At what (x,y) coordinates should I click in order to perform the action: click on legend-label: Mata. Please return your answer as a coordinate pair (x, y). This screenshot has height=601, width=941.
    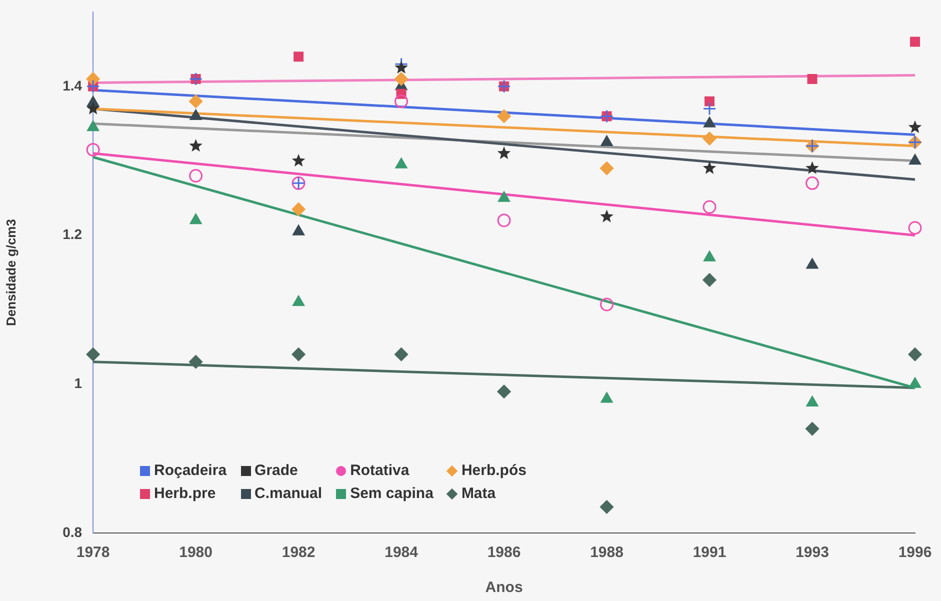
    Looking at the image, I should click on (478, 493).